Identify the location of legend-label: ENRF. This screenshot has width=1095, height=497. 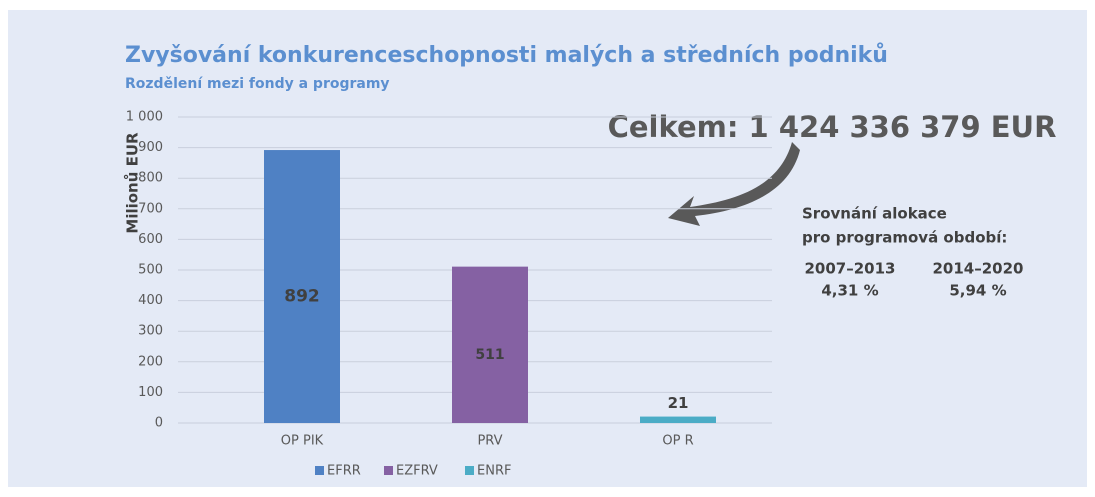
(494, 471).